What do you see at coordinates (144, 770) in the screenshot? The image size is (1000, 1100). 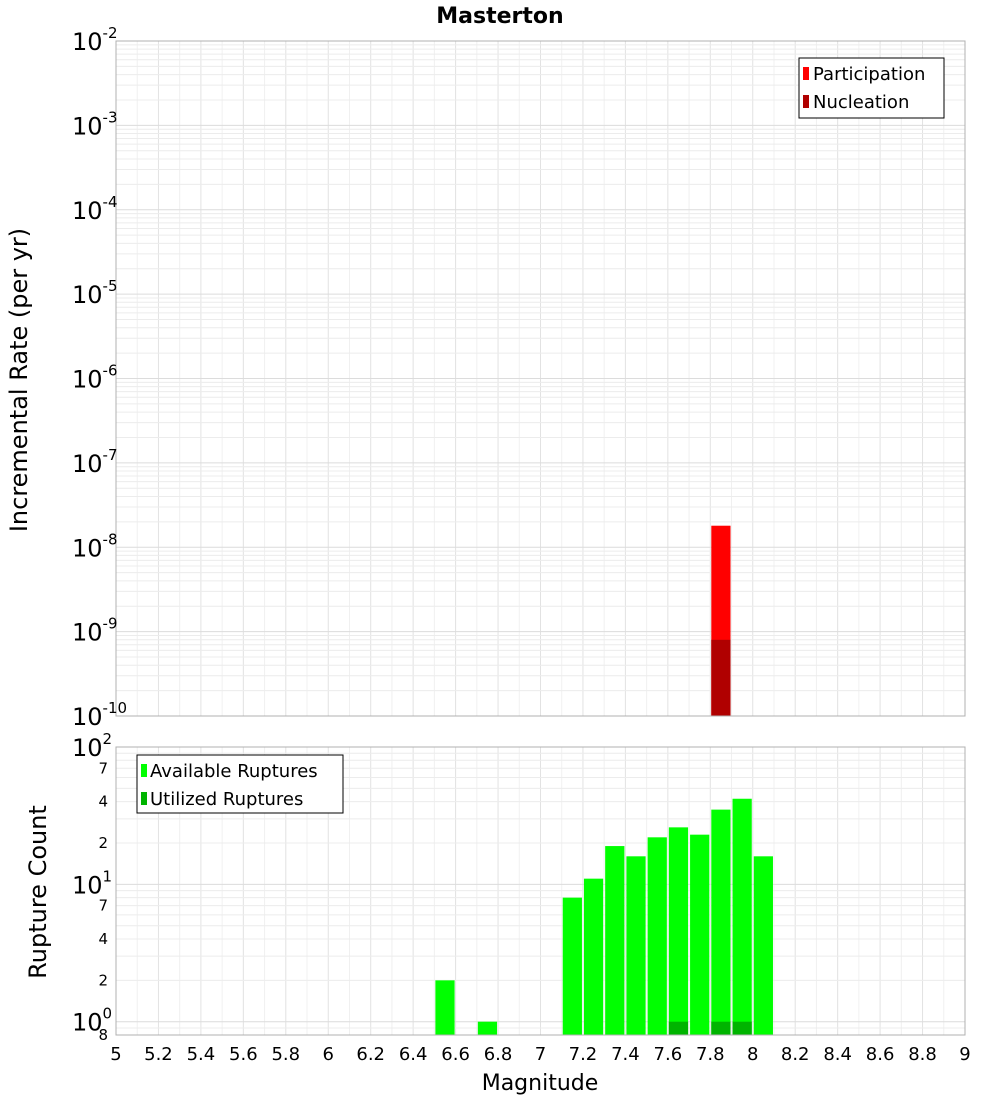 I see `legend-swatch-available` at bounding box center [144, 770].